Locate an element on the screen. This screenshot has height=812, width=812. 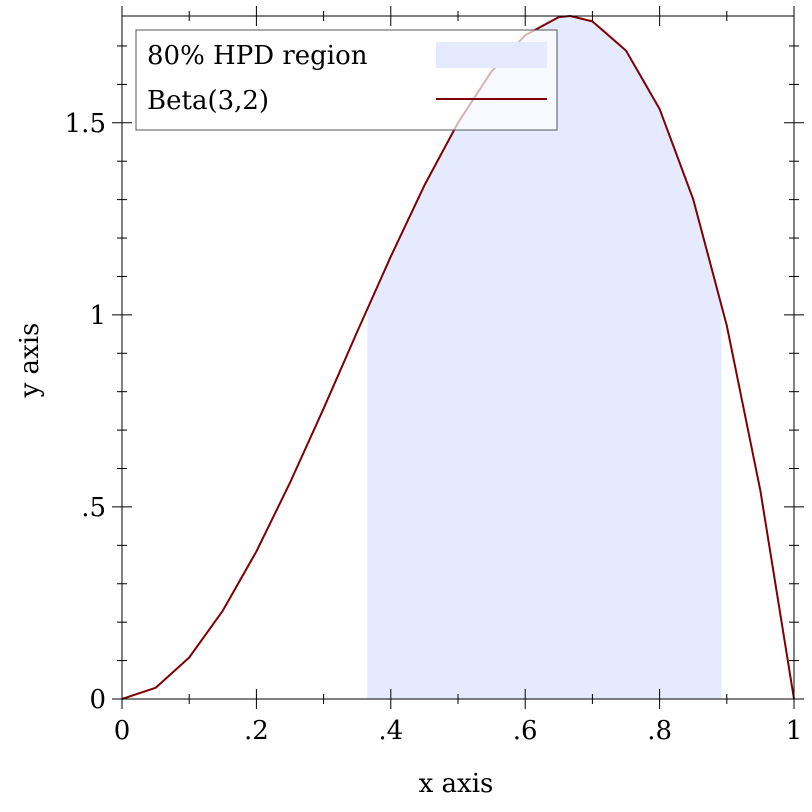
legend-label-hpd: 80% HPD region is located at coordinates (257, 56).